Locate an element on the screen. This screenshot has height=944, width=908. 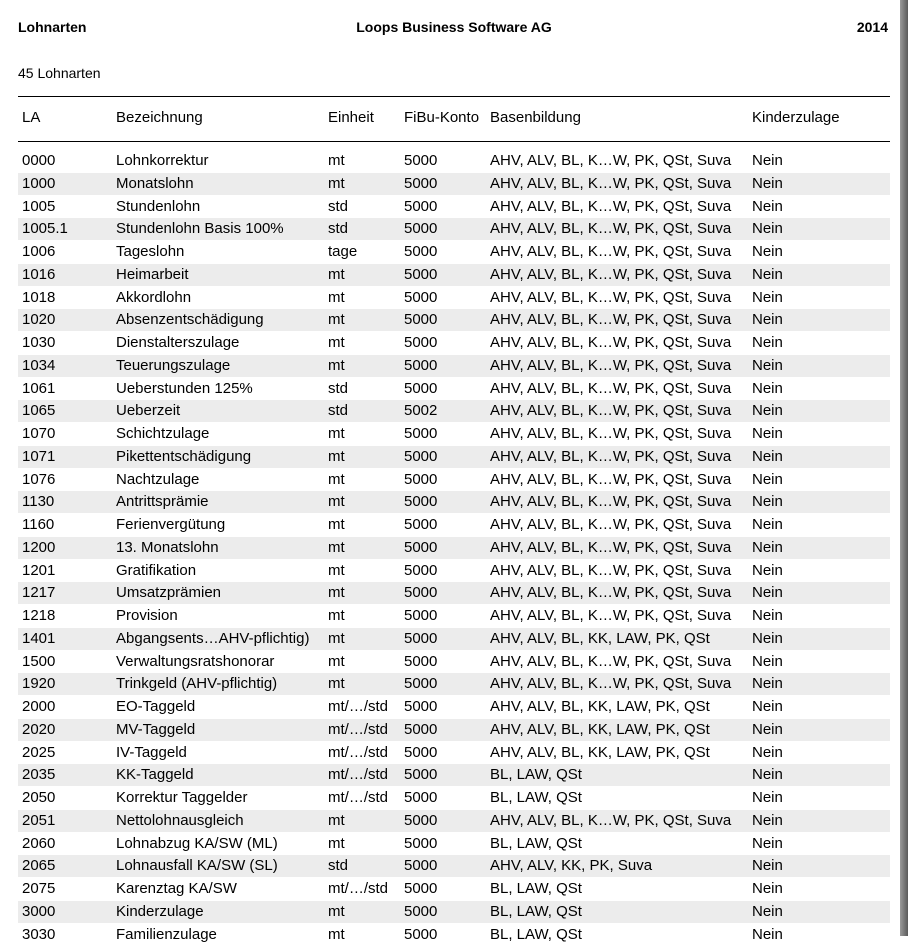
cell: Nachtzulage is located at coordinates (158, 479).